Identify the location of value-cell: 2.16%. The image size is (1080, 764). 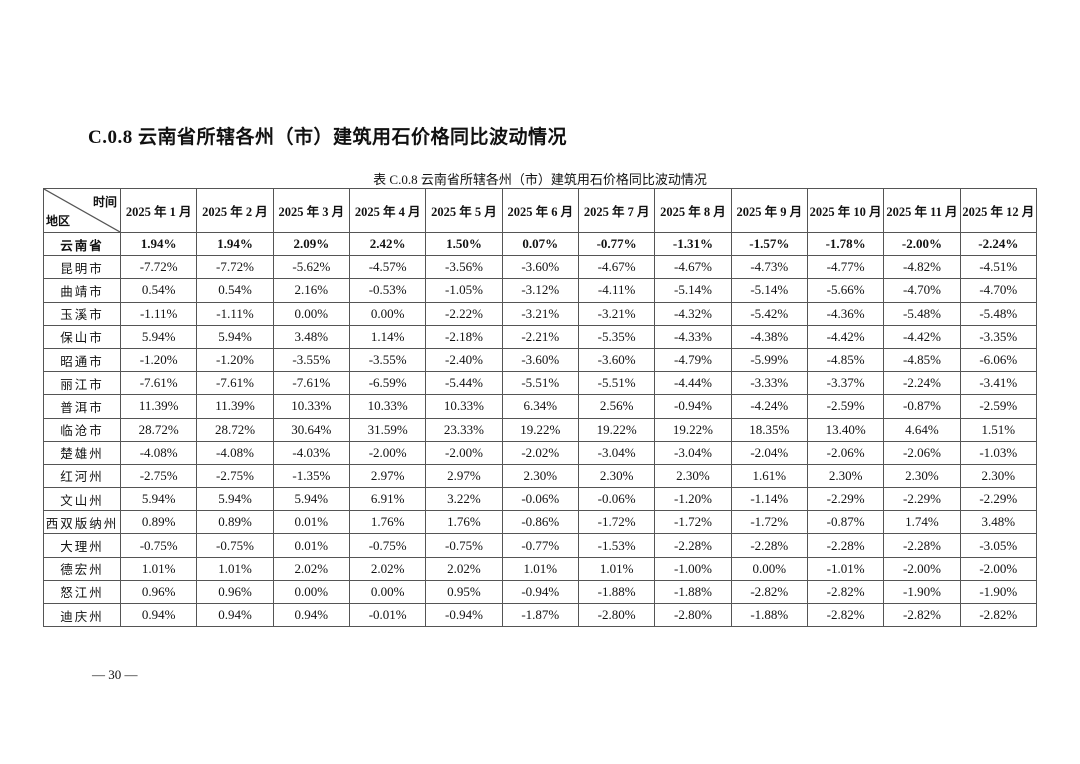
(311, 290).